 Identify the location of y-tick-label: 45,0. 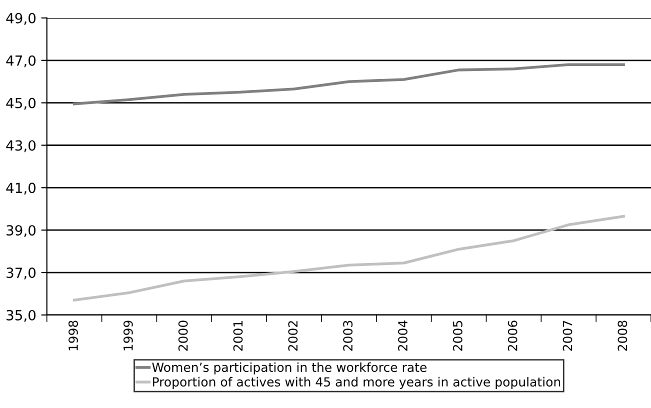
(21, 104).